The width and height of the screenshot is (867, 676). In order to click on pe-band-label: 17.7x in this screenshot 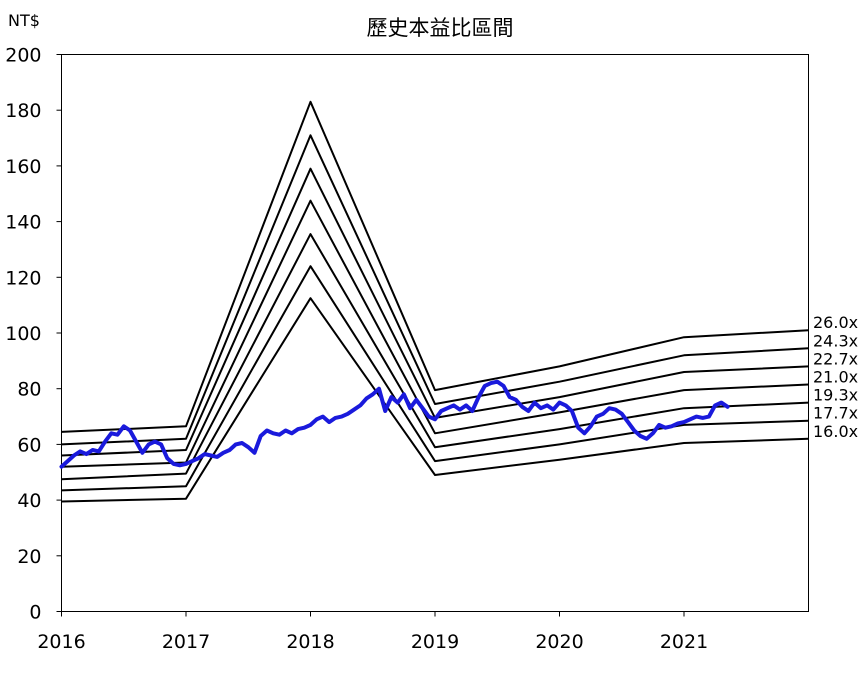, I will do `click(835, 413)`.